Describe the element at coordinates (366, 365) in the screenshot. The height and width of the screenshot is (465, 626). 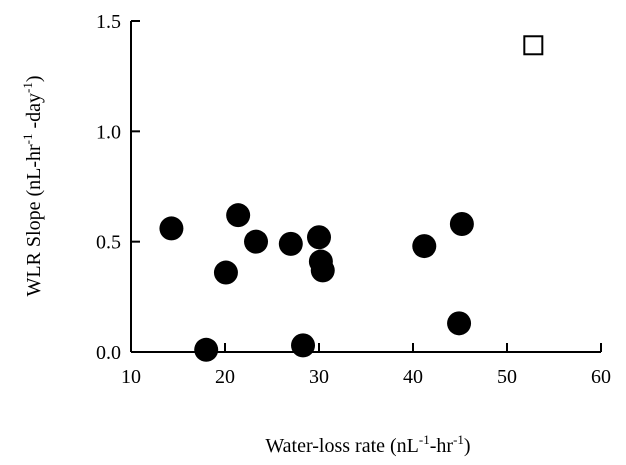
I see `x-ticks: 10 20 30 40 50 60` at that location.